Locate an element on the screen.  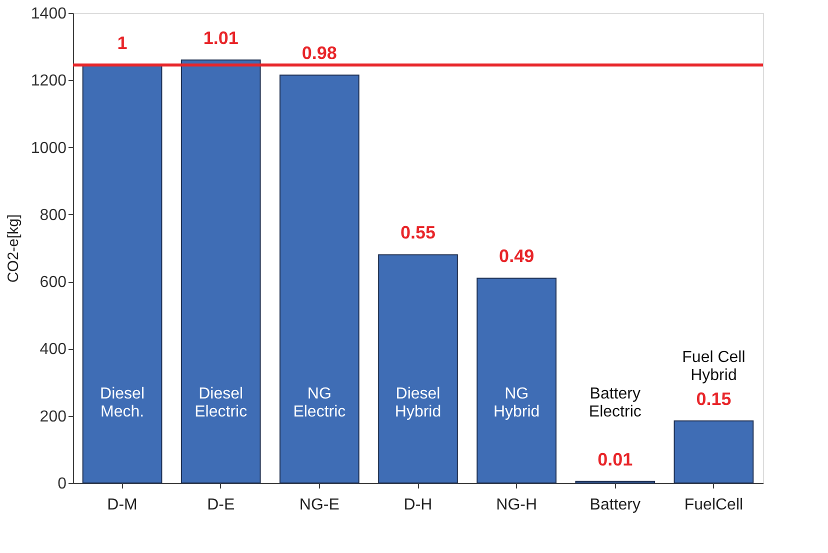
y-tick-label: 200 is located at coordinates (53, 417).